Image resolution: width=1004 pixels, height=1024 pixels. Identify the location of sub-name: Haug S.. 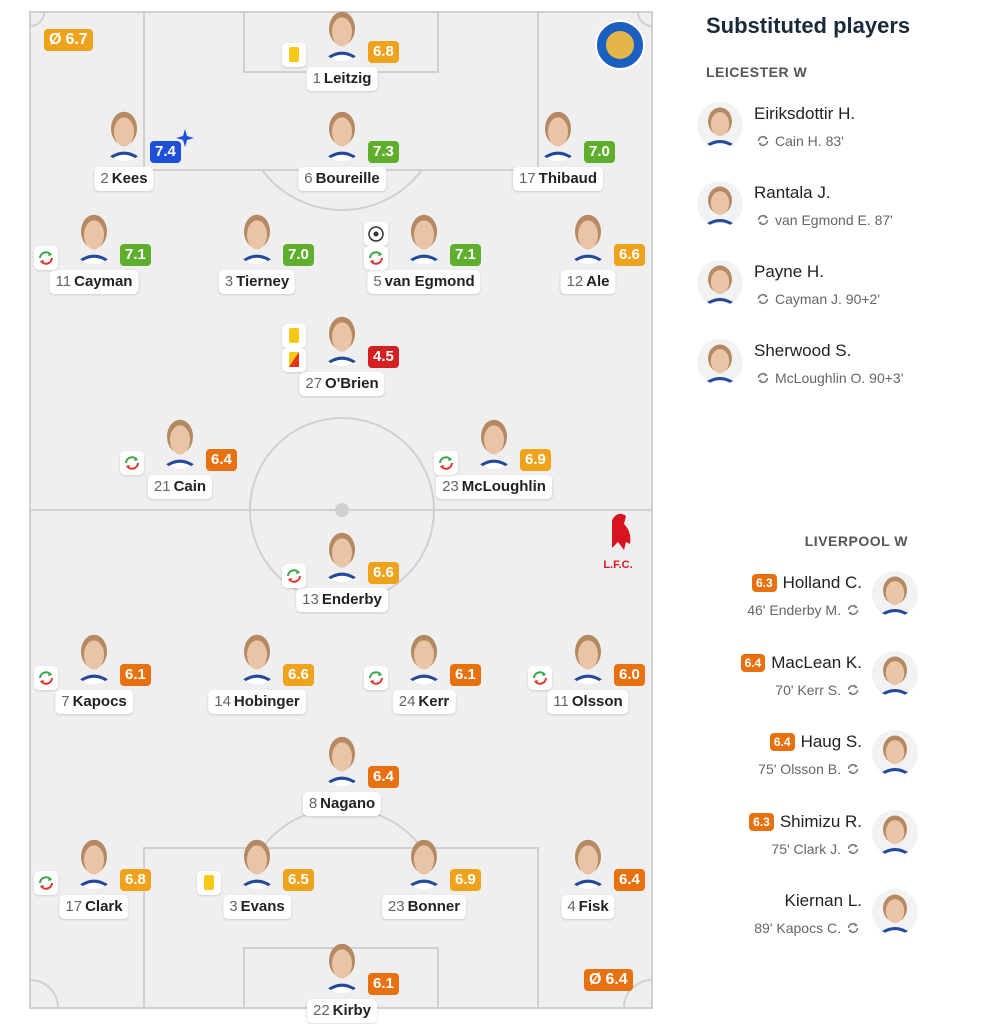
(831, 741).